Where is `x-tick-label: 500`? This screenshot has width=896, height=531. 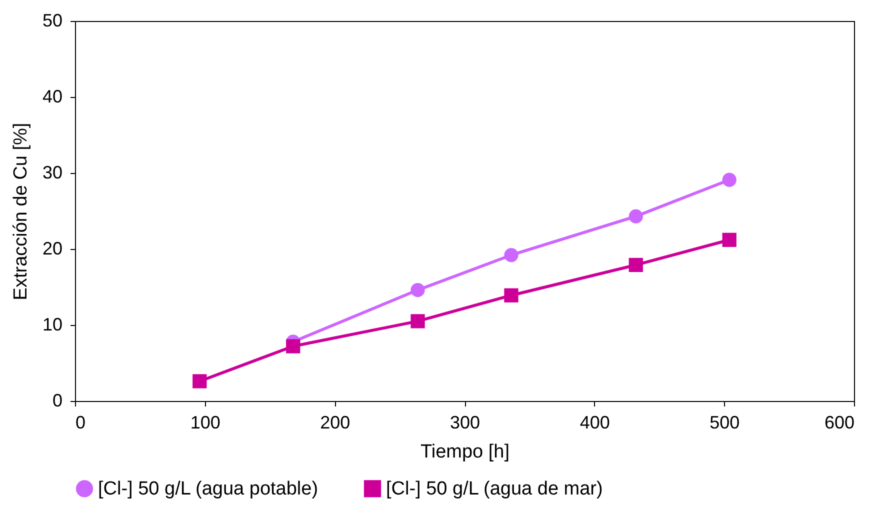 x-tick-label: 500 is located at coordinates (725, 422).